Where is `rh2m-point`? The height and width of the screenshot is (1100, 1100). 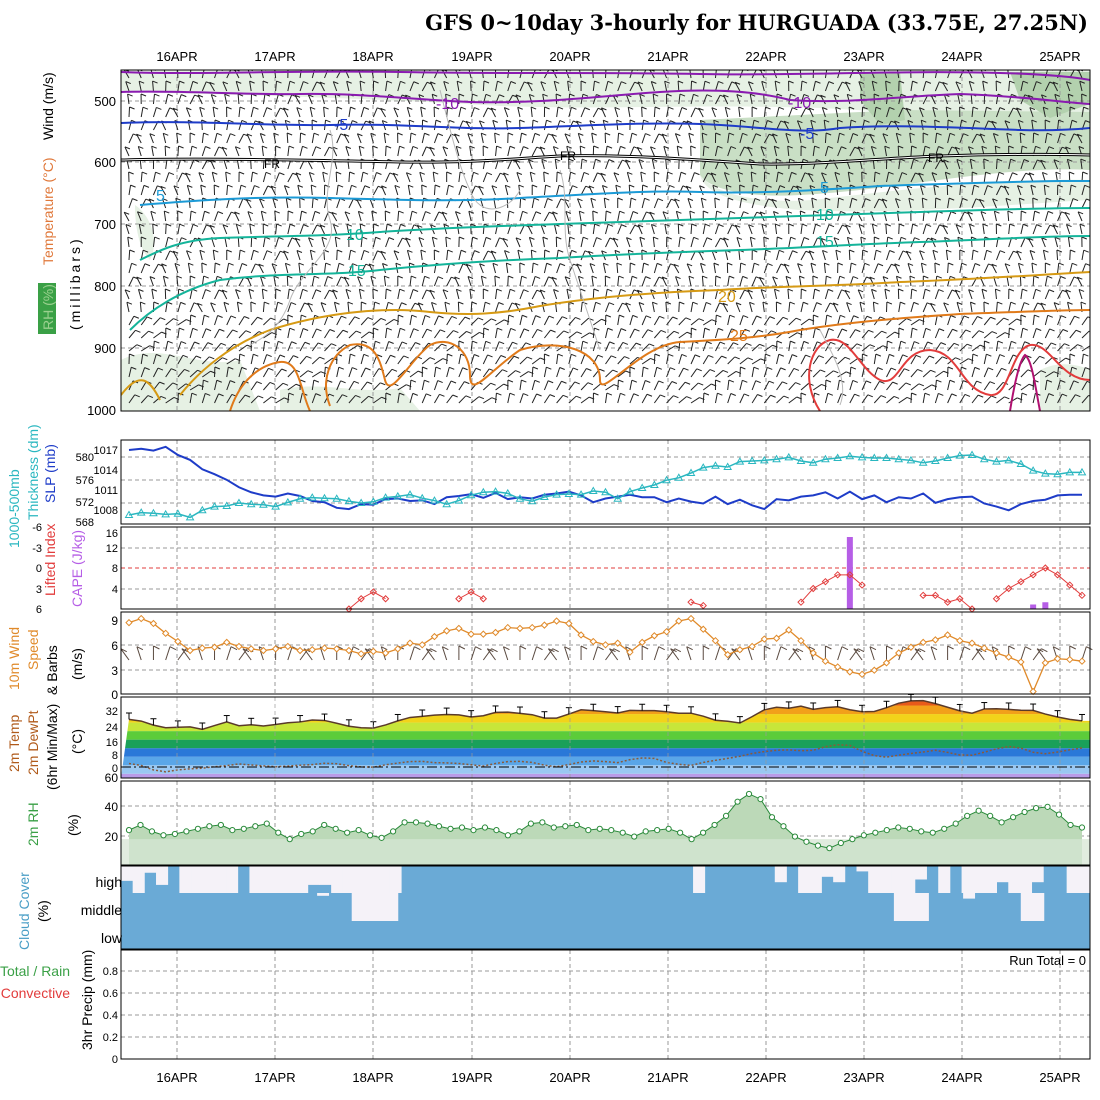 rh2m-point is located at coordinates (714, 825).